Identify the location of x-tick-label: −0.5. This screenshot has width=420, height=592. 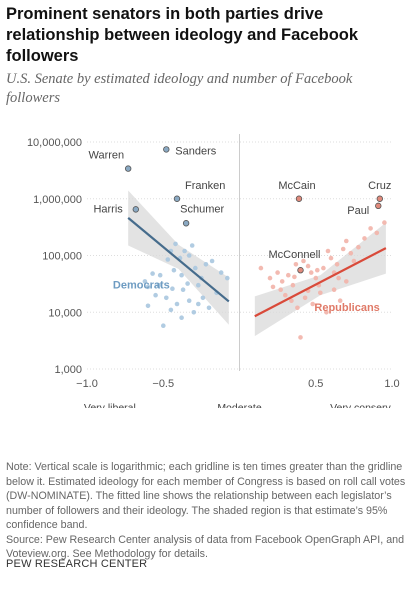
(163, 384).